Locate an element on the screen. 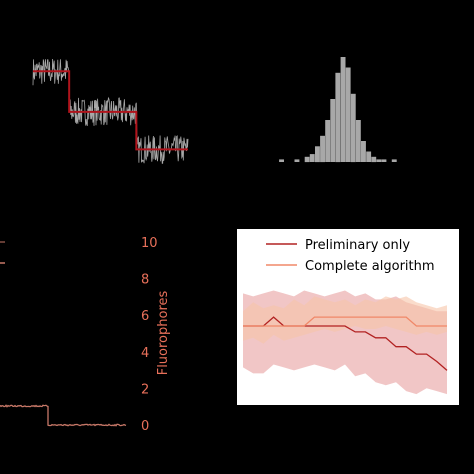  legend: Preliminary only Complete algorithm is located at coordinates (350, 256).